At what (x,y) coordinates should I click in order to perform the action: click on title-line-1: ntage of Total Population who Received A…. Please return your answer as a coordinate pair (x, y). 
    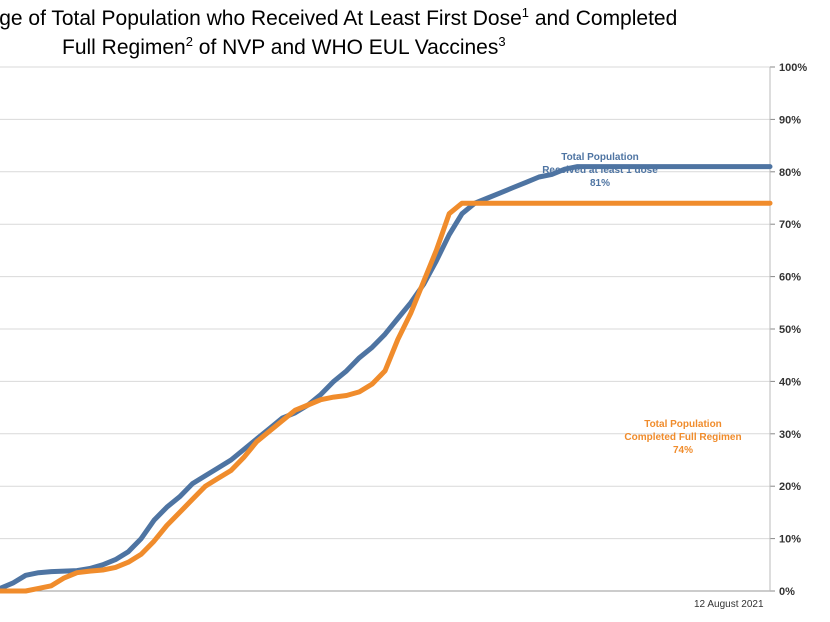
    Looking at the image, I should click on (339, 17).